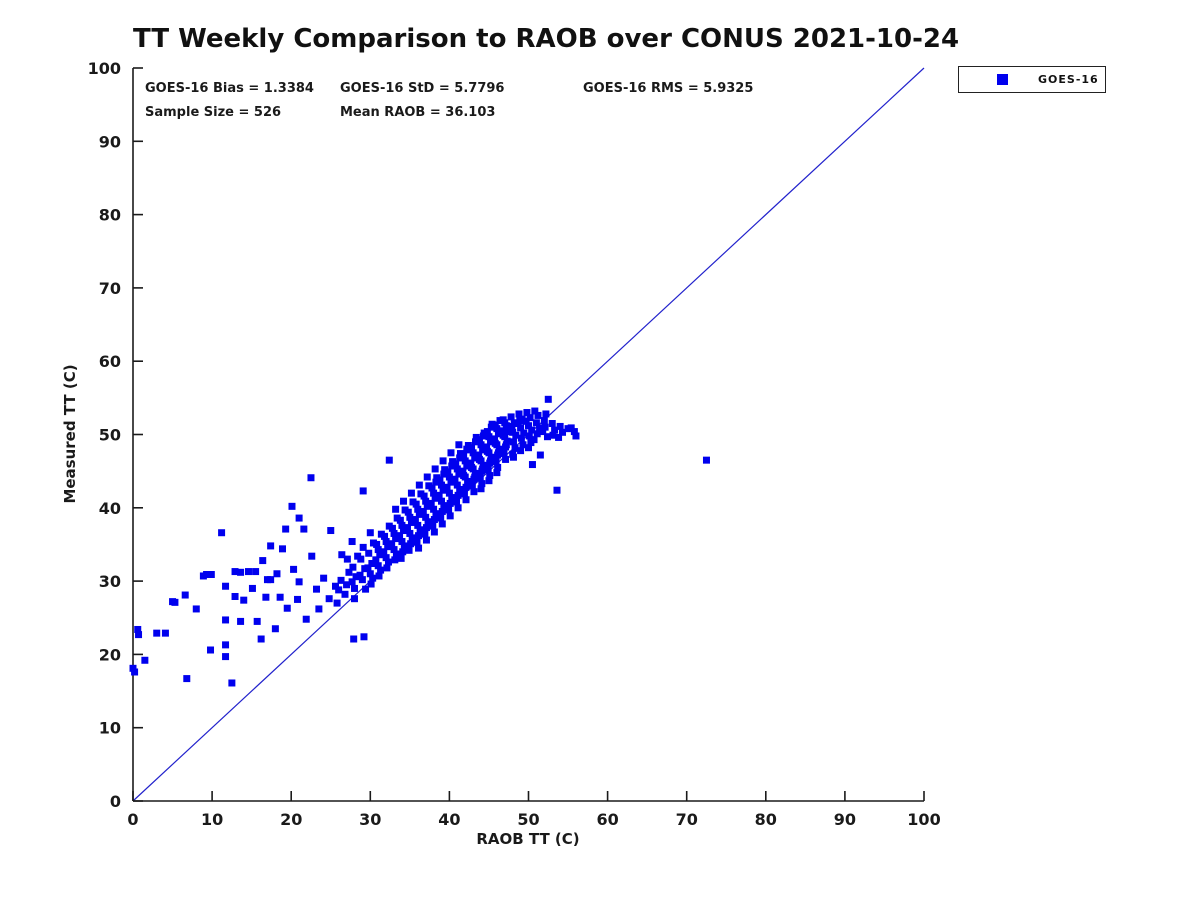 This screenshot has width=1200, height=900. I want to click on y-tick-label: 80, so click(110, 215).